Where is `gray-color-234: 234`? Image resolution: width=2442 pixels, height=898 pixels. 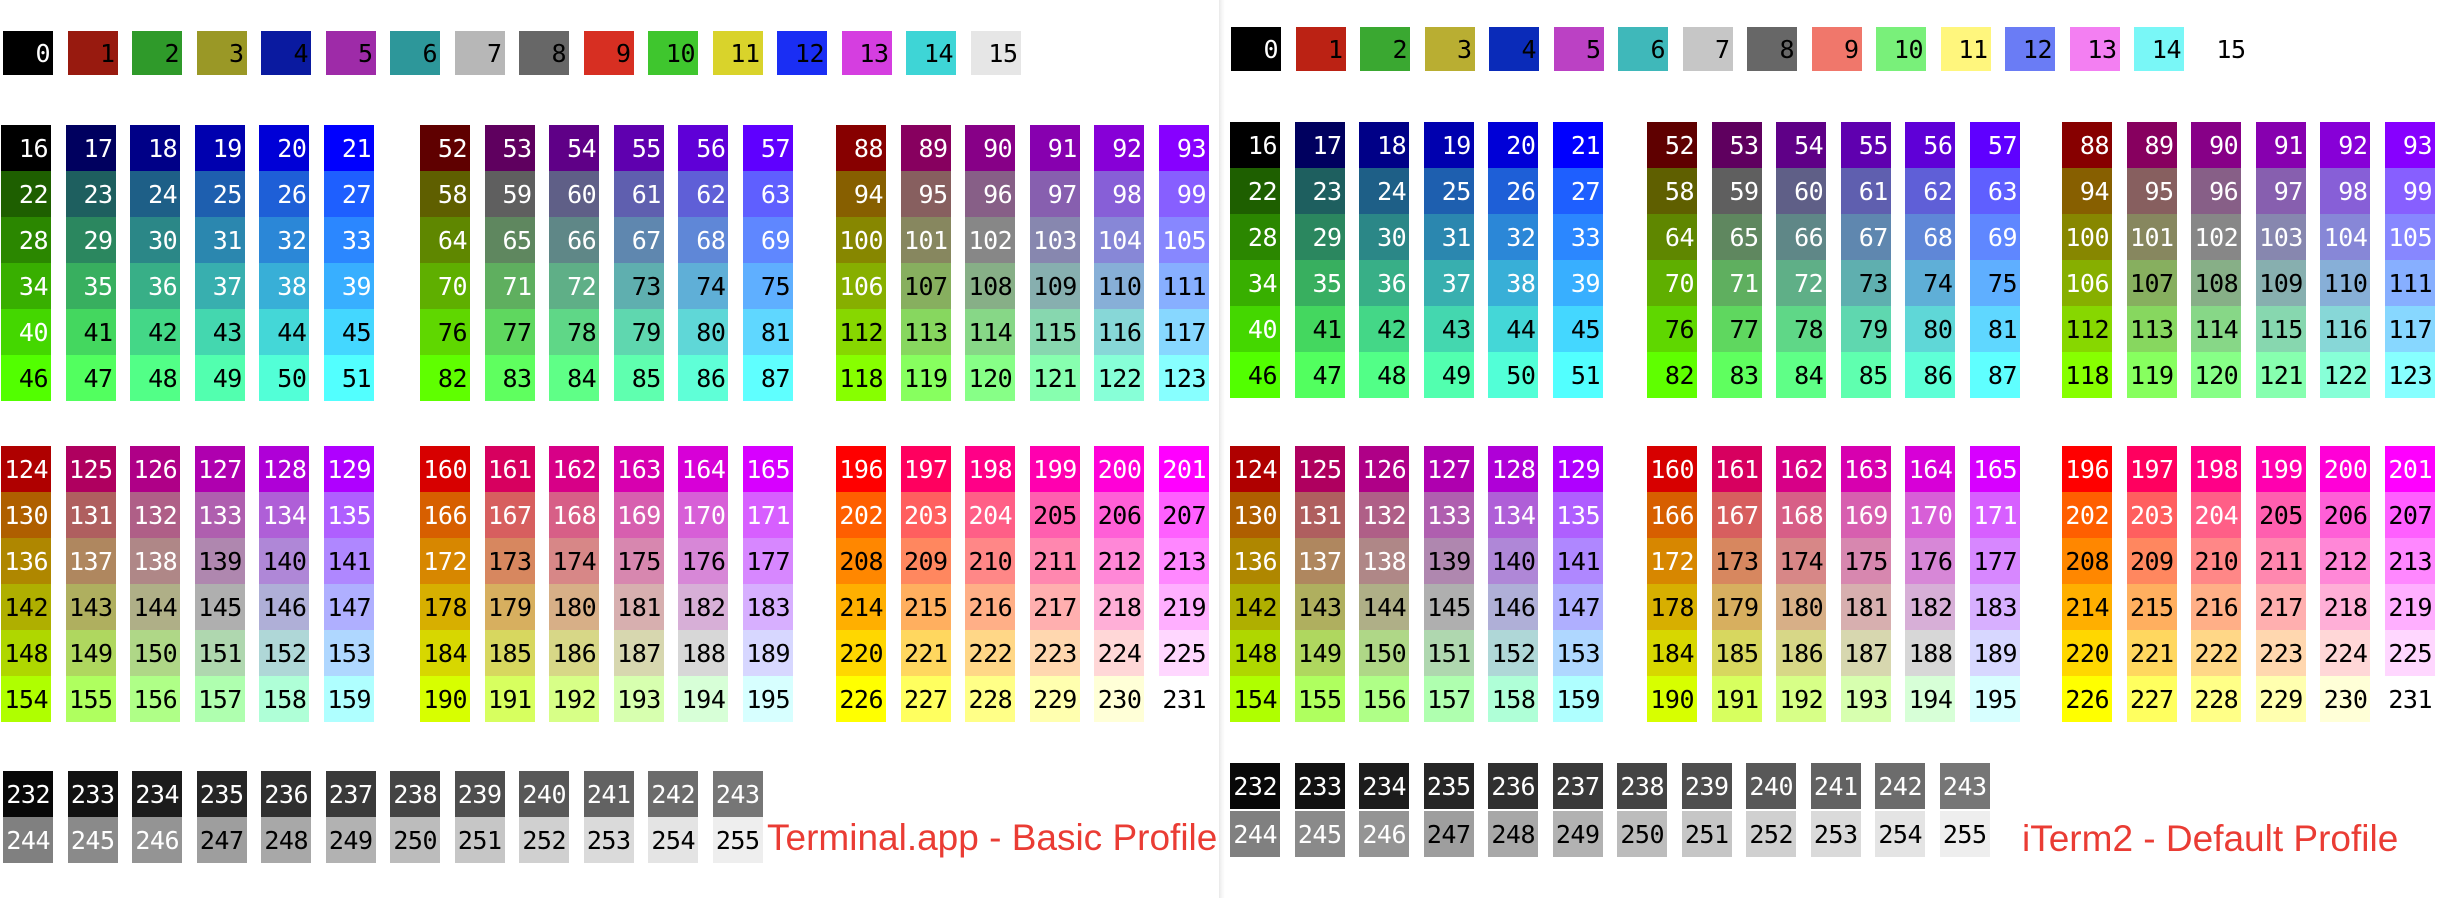
gray-color-234: 234 is located at coordinates (157, 794).